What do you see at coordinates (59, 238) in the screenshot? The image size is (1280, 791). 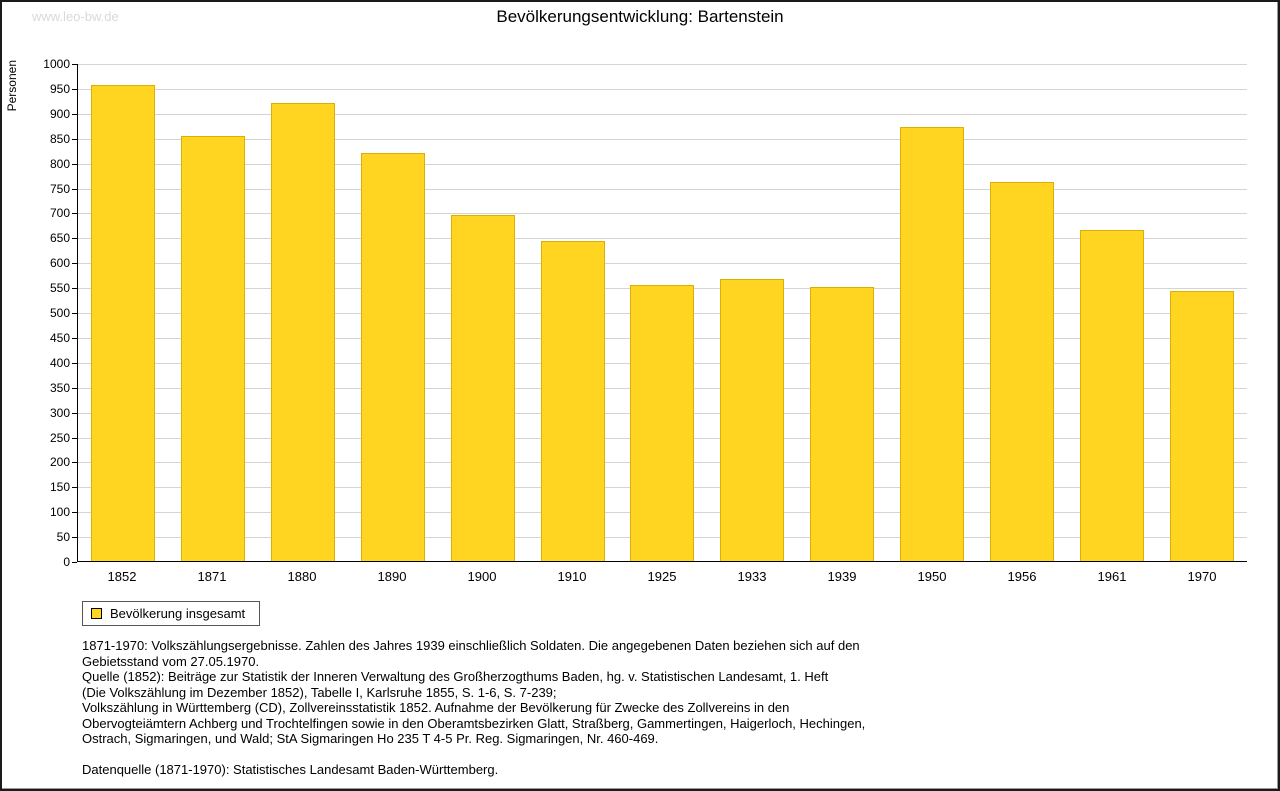 I see `y-axis-tick-label: 650` at bounding box center [59, 238].